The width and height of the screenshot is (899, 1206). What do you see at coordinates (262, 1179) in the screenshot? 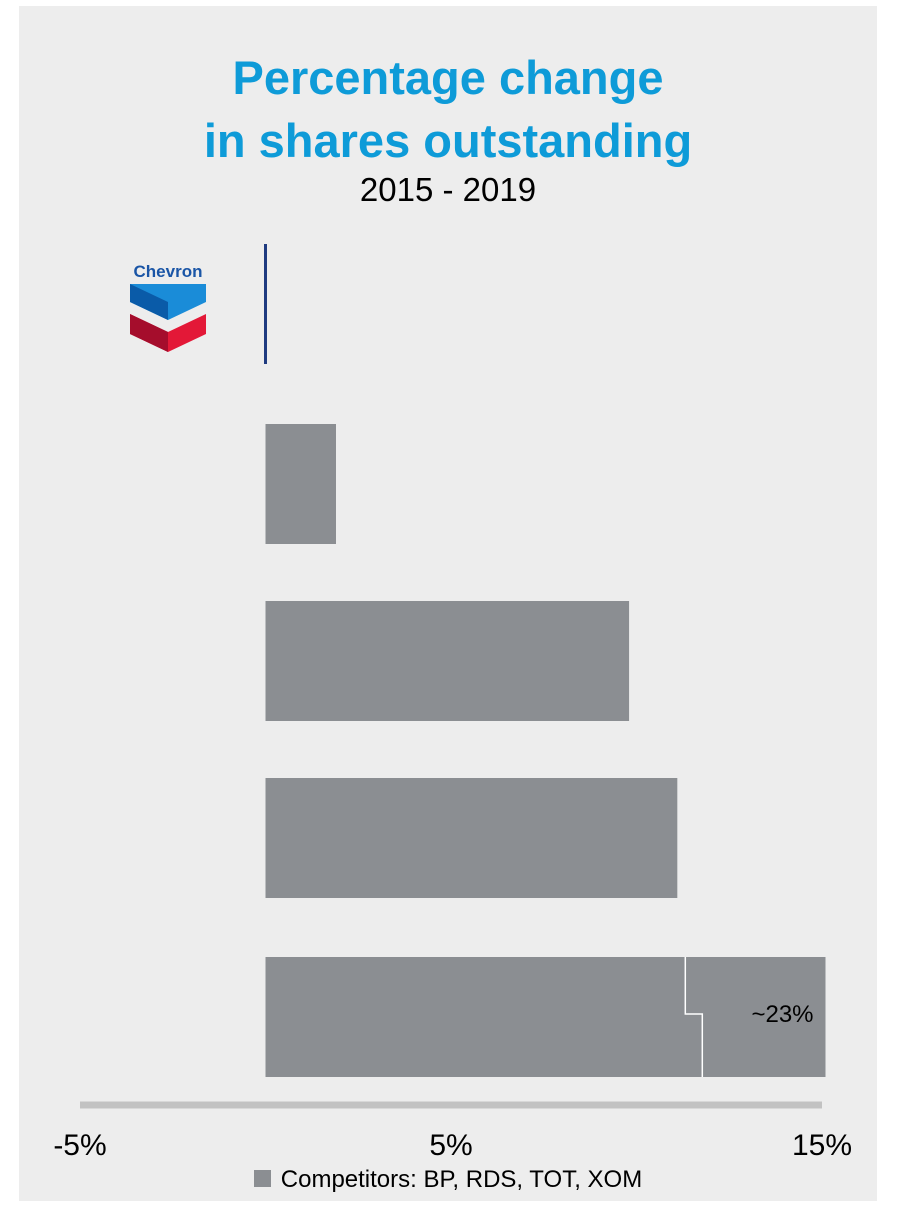
I see `legend-swatch` at bounding box center [262, 1179].